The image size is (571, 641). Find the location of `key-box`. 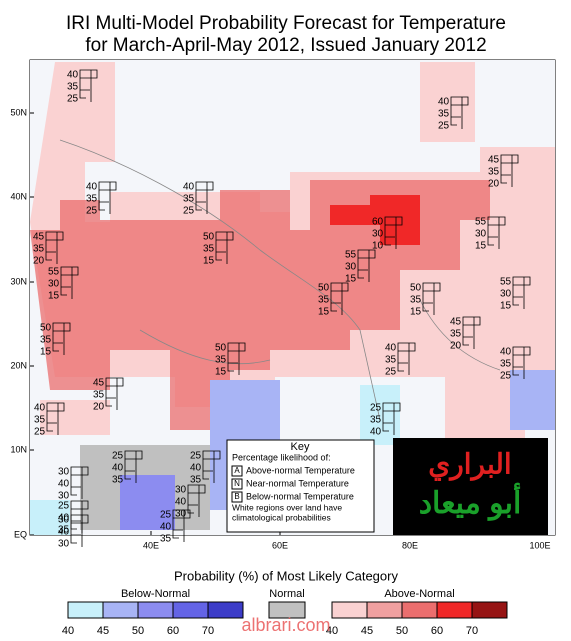

key-box is located at coordinates (237, 484).